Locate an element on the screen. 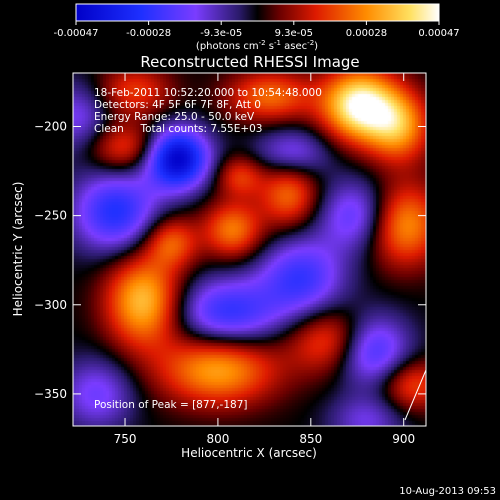 The height and width of the screenshot is (500, 500). x-tick-label: 800 is located at coordinates (217, 439).